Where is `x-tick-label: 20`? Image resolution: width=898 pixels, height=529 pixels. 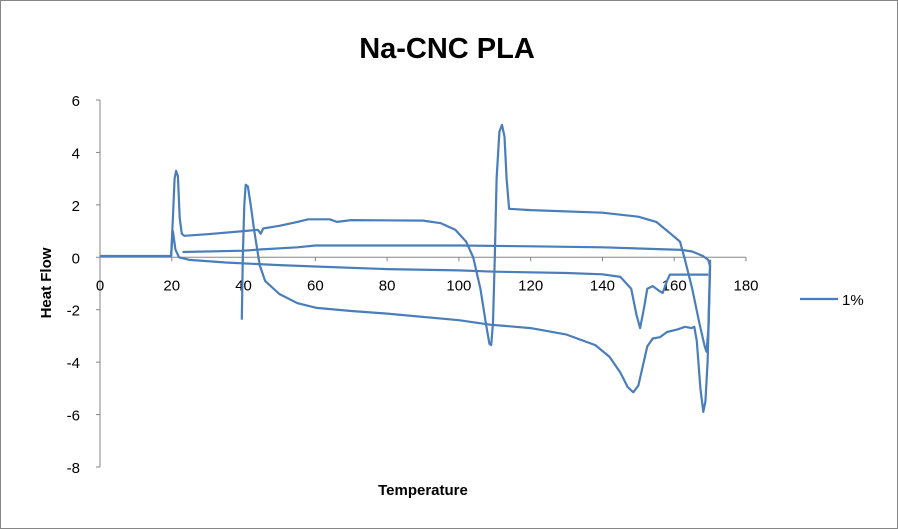
x-tick-label: 20 is located at coordinates (171, 285).